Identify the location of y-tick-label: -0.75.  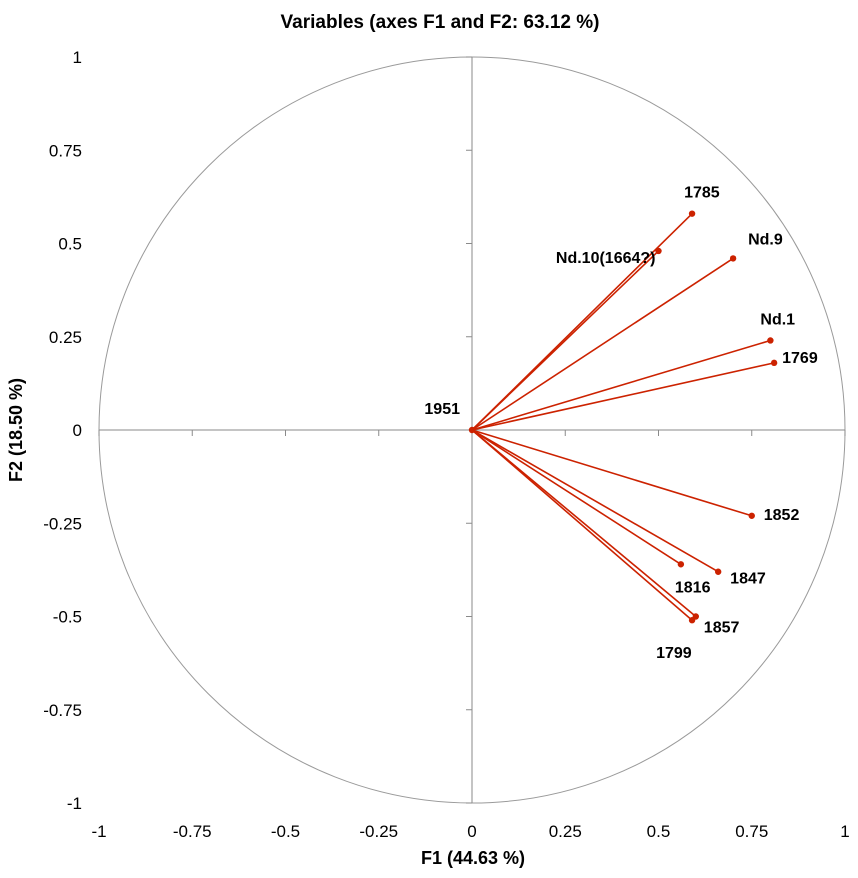
(62, 710).